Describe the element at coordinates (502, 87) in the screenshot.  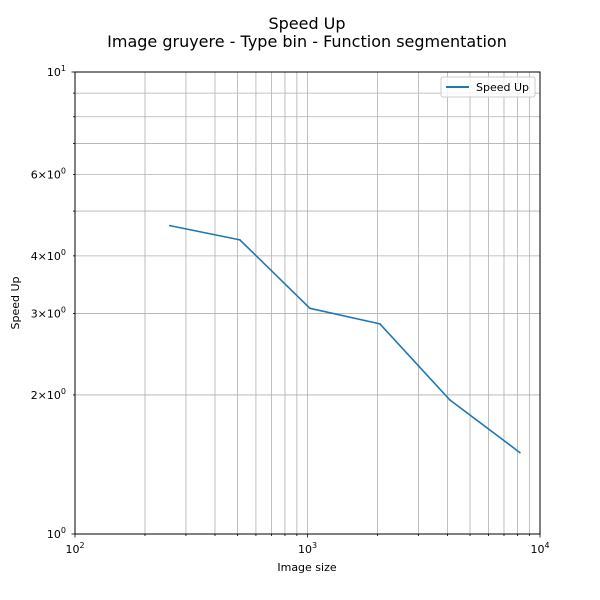
I see `legend-label: Speed Up` at that location.